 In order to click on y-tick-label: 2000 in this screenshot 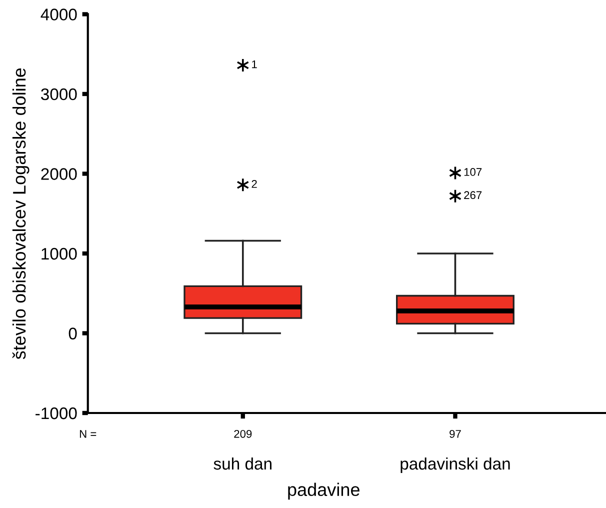, I will do `click(59, 174)`.